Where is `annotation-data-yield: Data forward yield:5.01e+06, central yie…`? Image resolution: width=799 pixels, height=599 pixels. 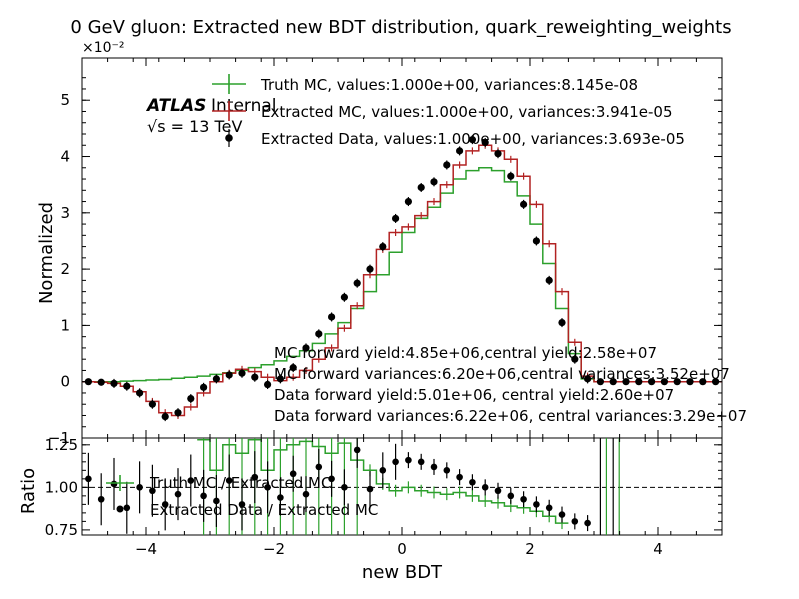
annotation-data-yield: Data forward yield:5.01e+06, central yie… is located at coordinates (474, 395).